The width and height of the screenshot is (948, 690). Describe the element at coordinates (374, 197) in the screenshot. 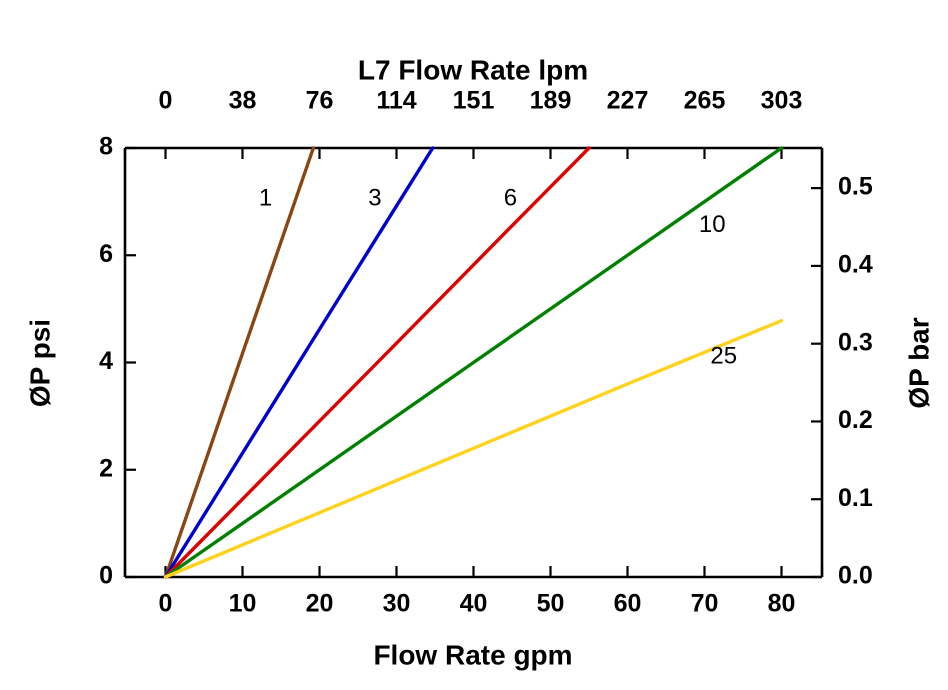

I see `series-label-3: 3` at that location.